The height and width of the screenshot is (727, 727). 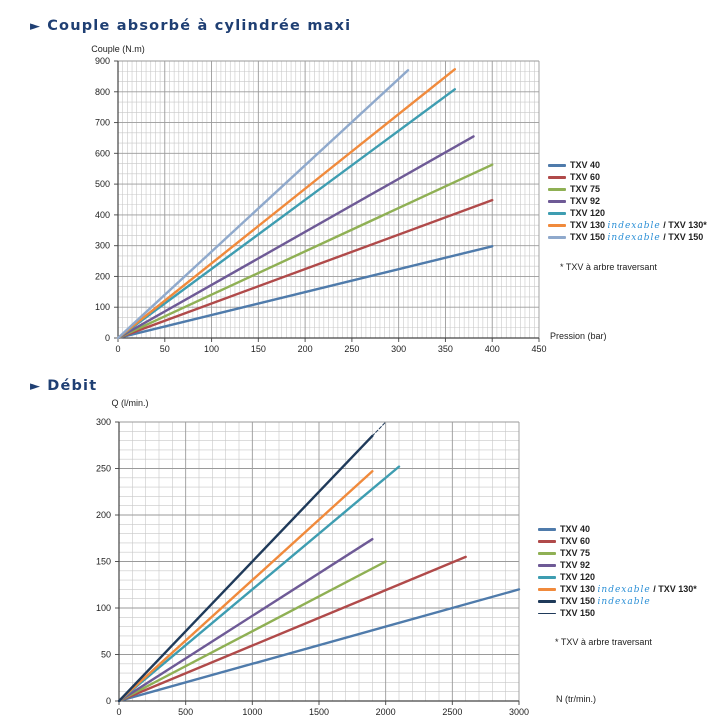 What do you see at coordinates (578, 336) in the screenshot?
I see `x-axis-label: Pression (bar)` at bounding box center [578, 336].